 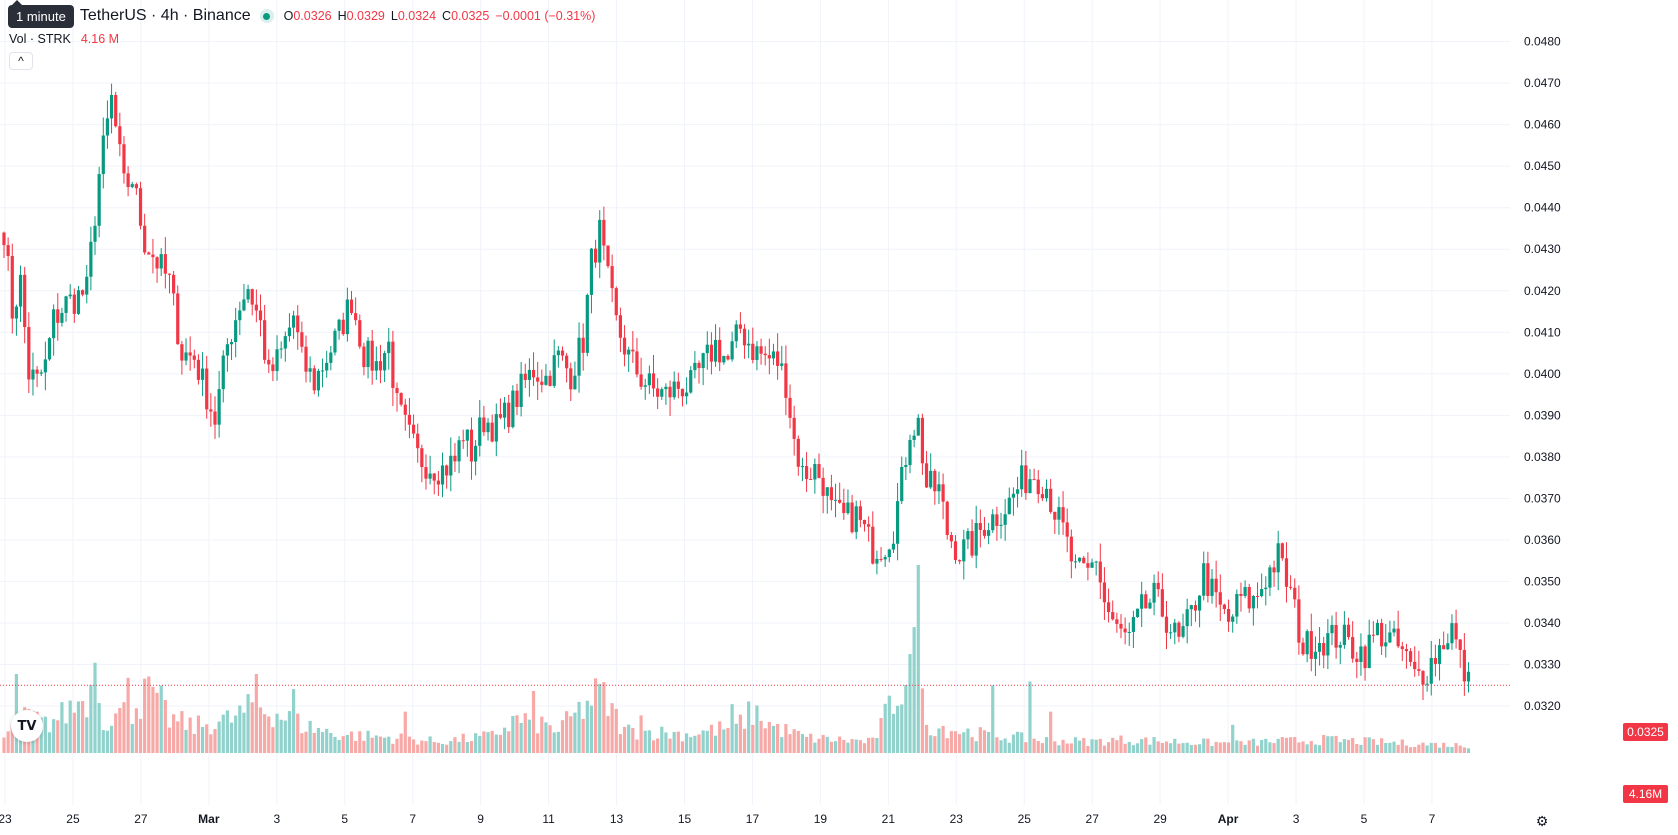 What do you see at coordinates (1542, 208) in the screenshot?
I see `price-tick-label: 0.0440` at bounding box center [1542, 208].